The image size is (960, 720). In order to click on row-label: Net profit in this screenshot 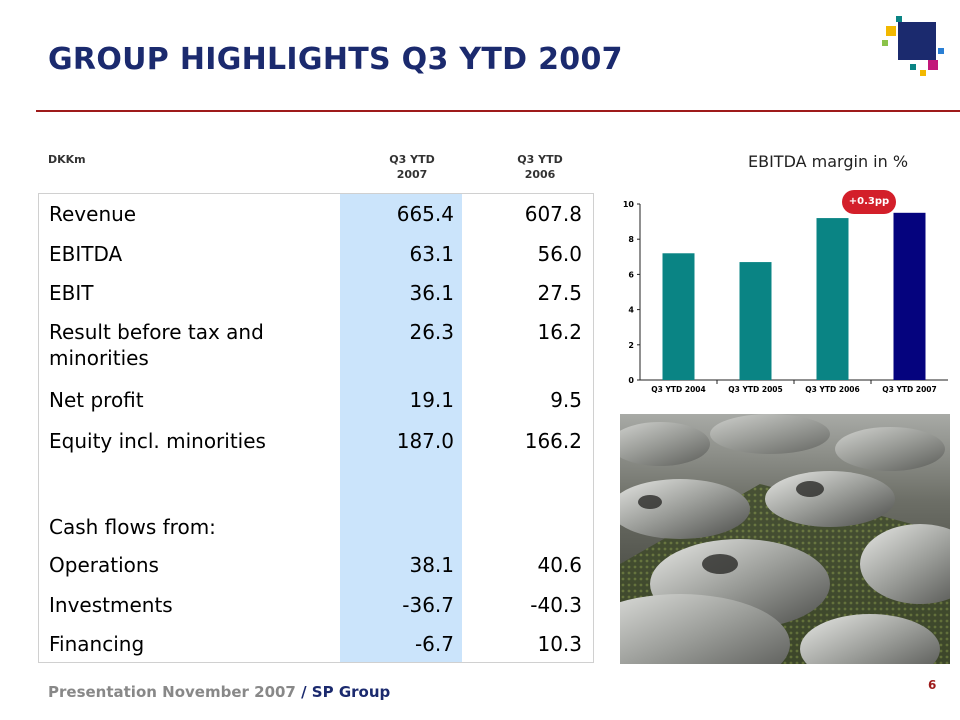, I will do `click(96, 400)`.